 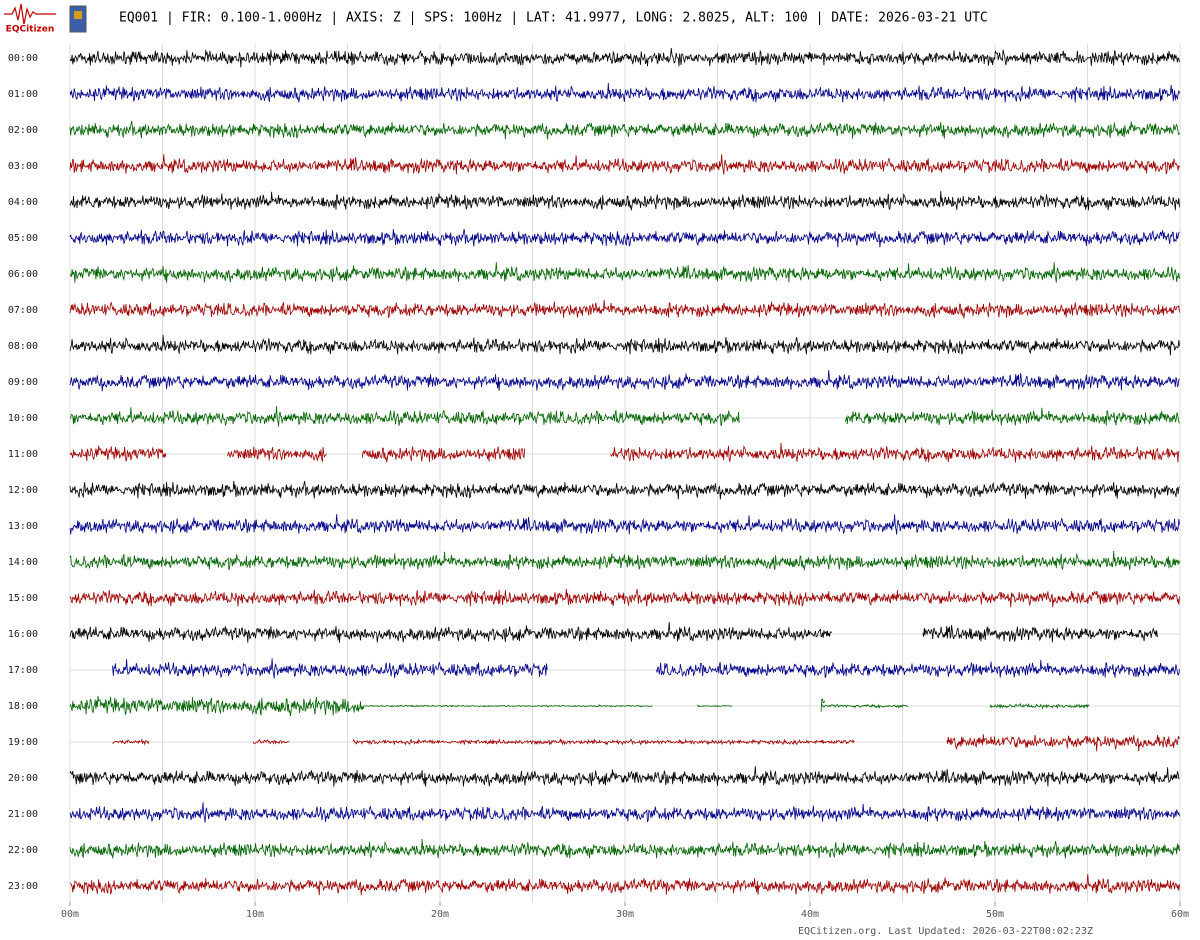 What do you see at coordinates (23, 310) in the screenshot?
I see `row-label: 07:00` at bounding box center [23, 310].